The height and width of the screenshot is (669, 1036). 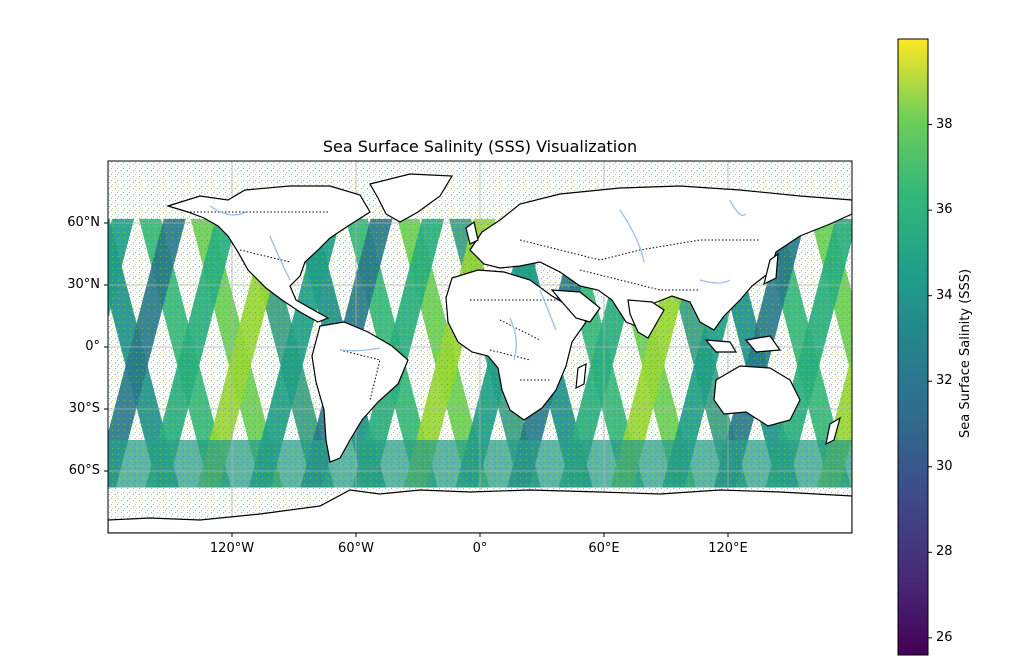 I want to click on x-tick-label: 120°W, so click(x=232, y=548).